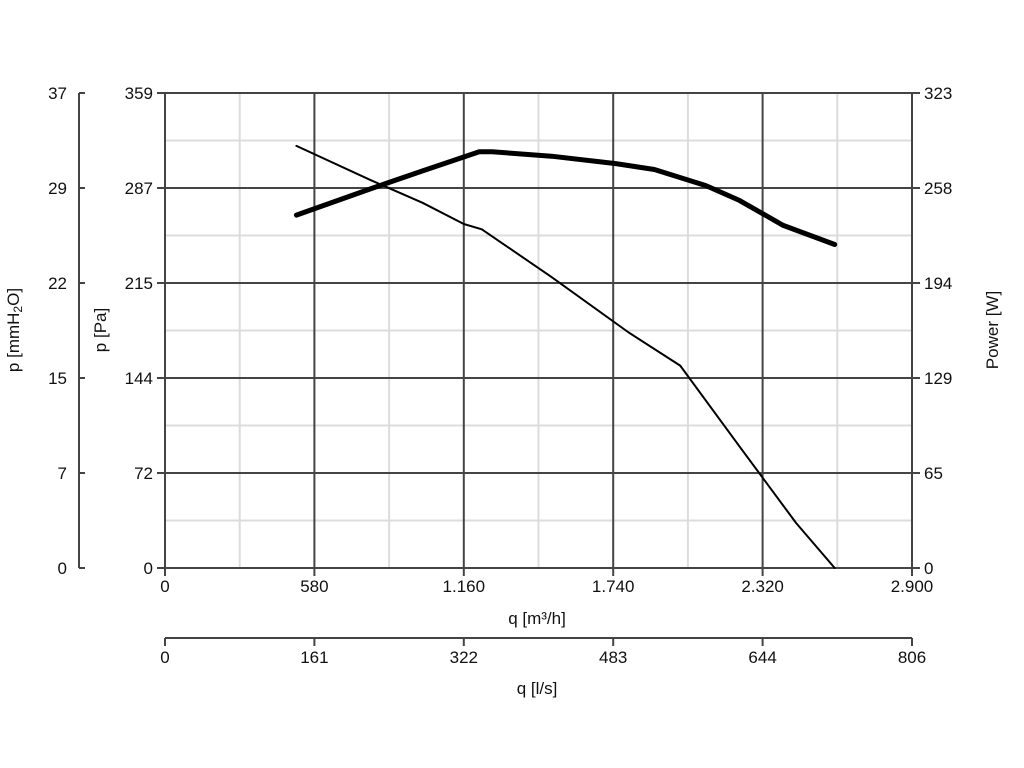  Describe the element at coordinates (57, 378) in the screenshot. I see `y-tick-label-mmh2o: 15` at that location.